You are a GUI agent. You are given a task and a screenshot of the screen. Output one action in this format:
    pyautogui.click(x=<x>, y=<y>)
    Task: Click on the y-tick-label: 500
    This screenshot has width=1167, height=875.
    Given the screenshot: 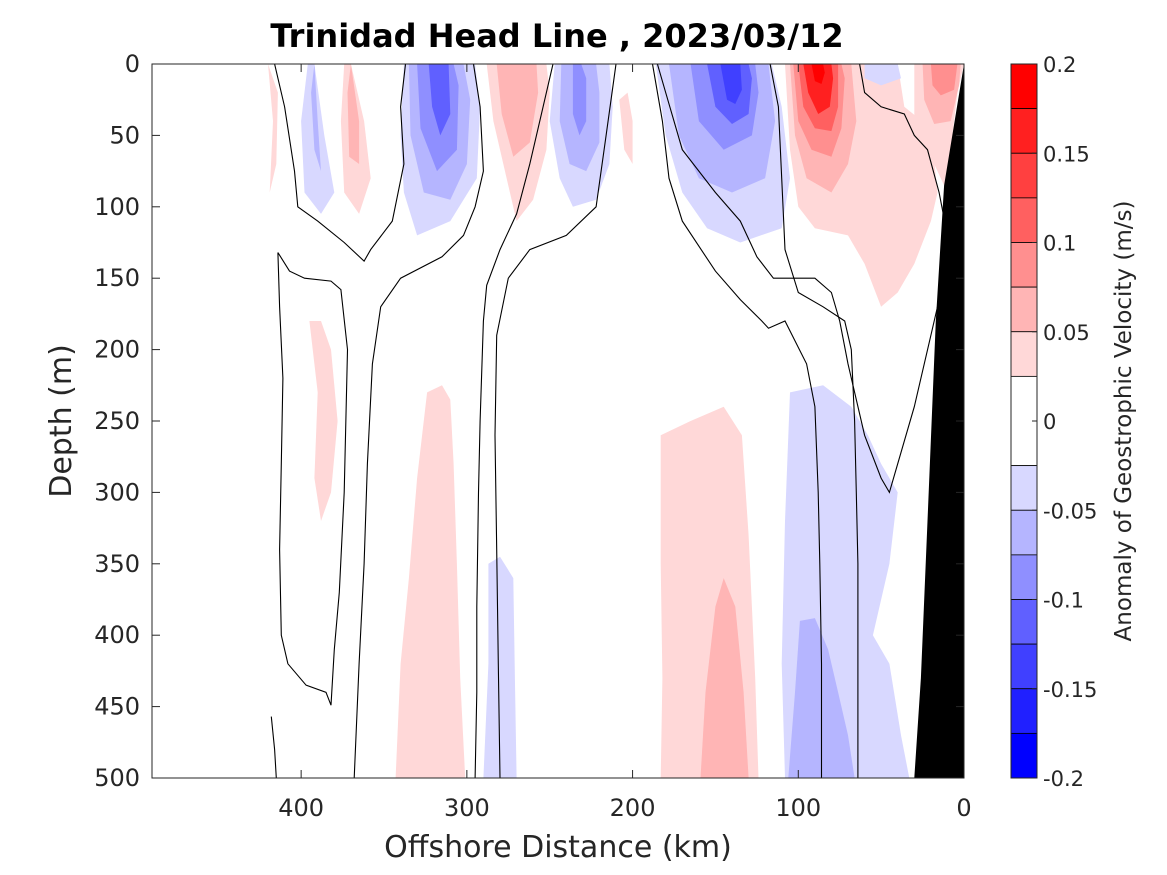 What is the action you would take?
    pyautogui.click(x=117, y=778)
    